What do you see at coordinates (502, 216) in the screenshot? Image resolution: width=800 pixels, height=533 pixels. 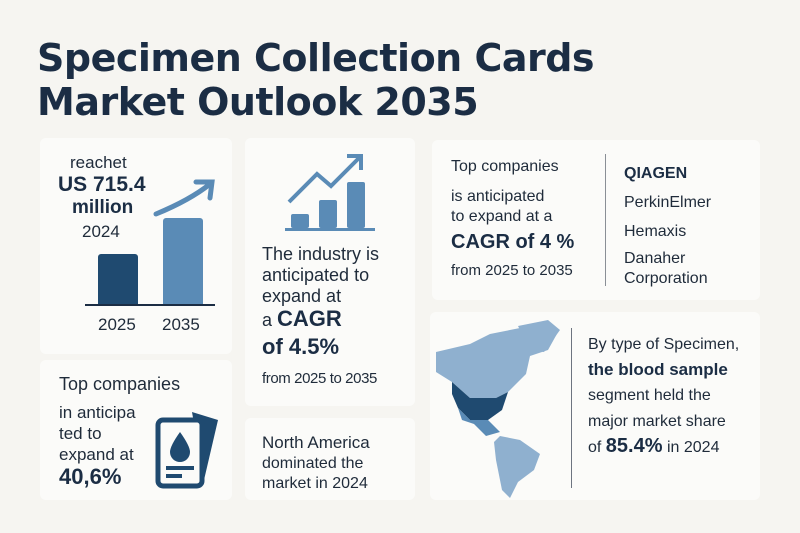 I see `text-line: to expand at a` at bounding box center [502, 216].